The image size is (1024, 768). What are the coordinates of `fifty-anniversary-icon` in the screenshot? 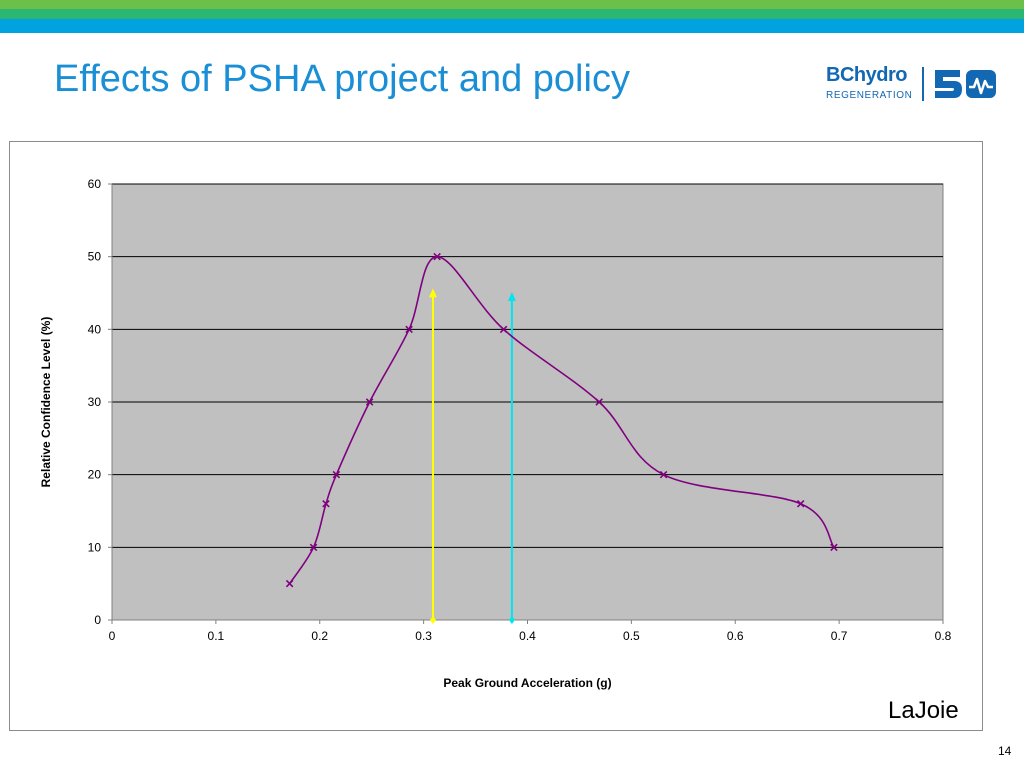 It's located at (965, 84).